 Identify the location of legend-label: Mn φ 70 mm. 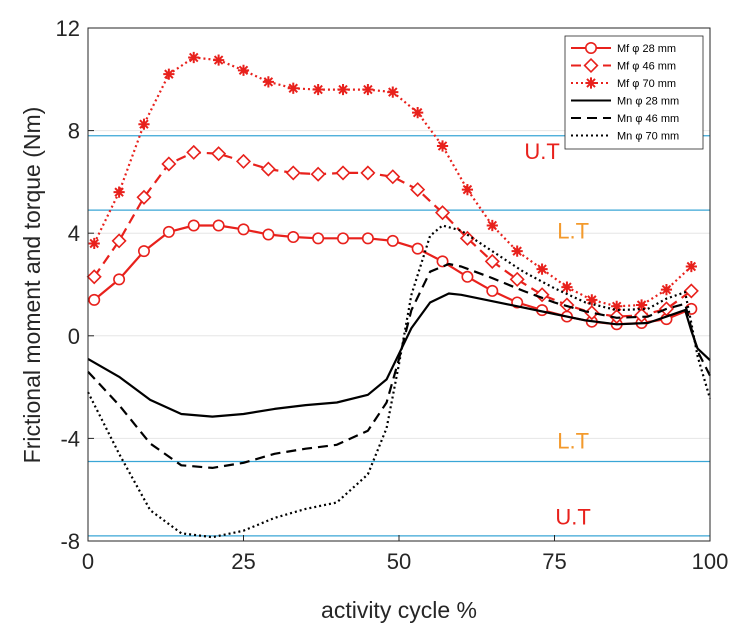
(648, 137).